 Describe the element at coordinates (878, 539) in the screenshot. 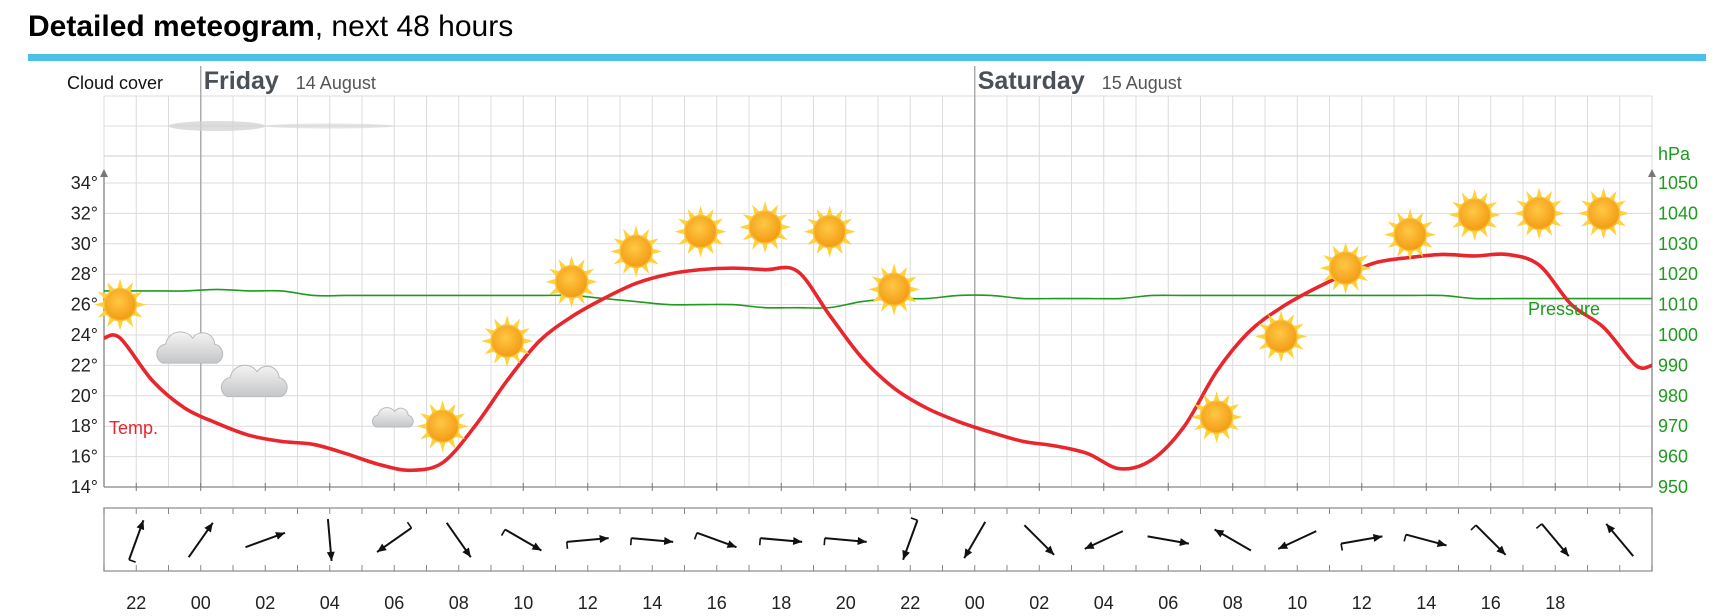

I see `wind-row-frame` at that location.